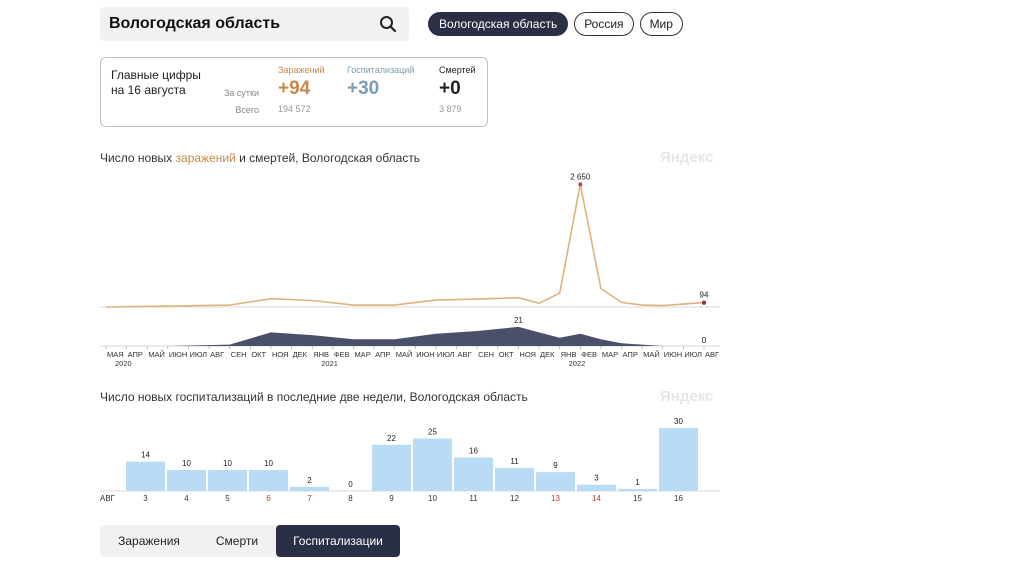 The image size is (1020, 574). Describe the element at coordinates (388, 24) in the screenshot. I see `search-icon` at that location.